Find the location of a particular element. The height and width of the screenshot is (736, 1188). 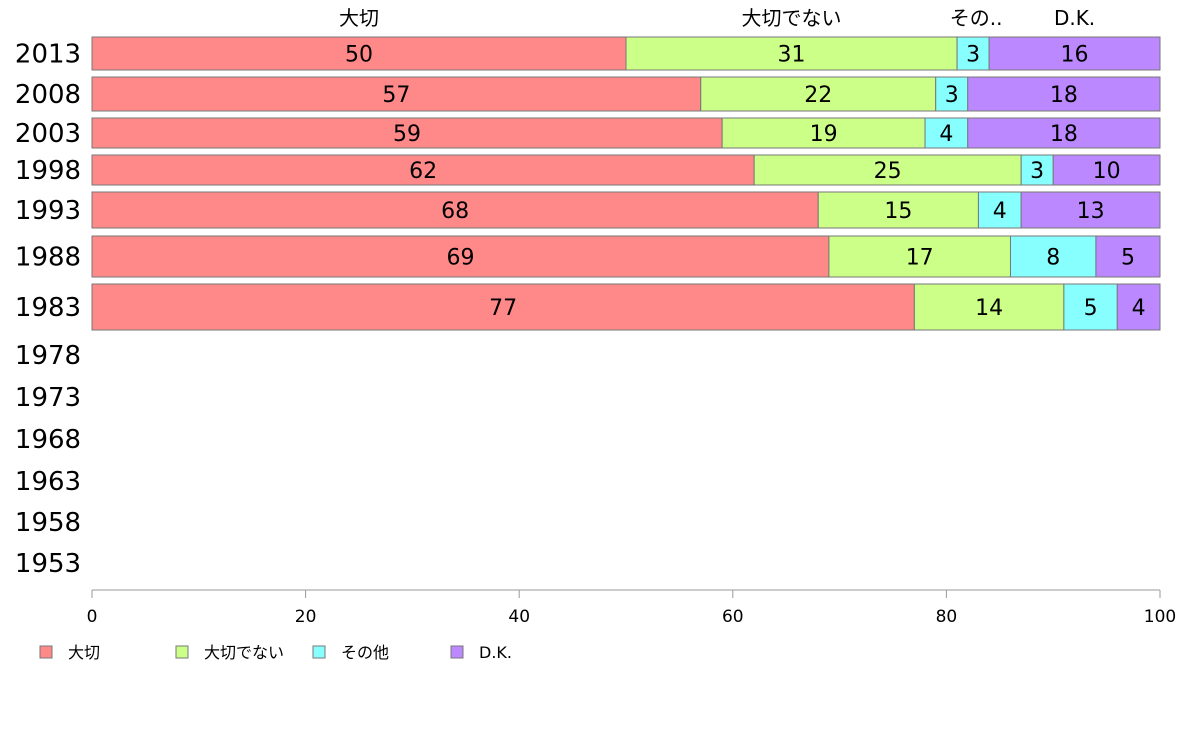

bar-label-1993-2: 4 is located at coordinates (1000, 211).